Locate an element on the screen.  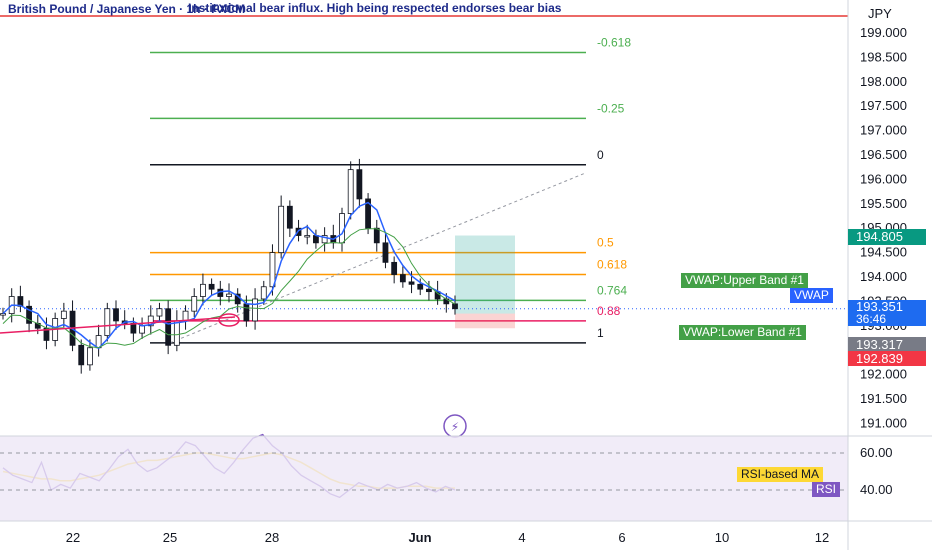
price-tick-label: 198.000 is located at coordinates (883, 81).